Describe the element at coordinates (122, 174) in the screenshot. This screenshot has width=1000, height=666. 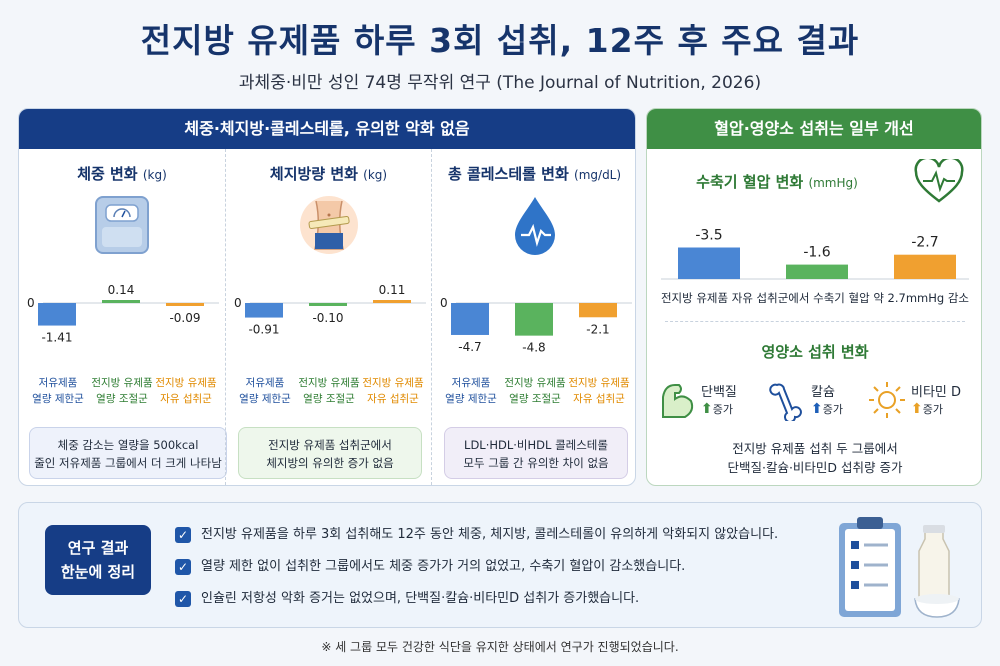
I see `chart-title: 체중 변화 (kg)` at that location.